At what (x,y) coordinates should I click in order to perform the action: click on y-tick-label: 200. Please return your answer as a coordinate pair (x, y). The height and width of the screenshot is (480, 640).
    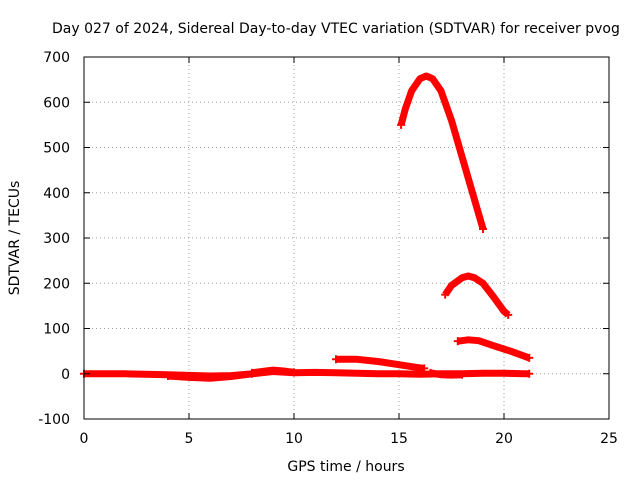
    Looking at the image, I should click on (56, 284).